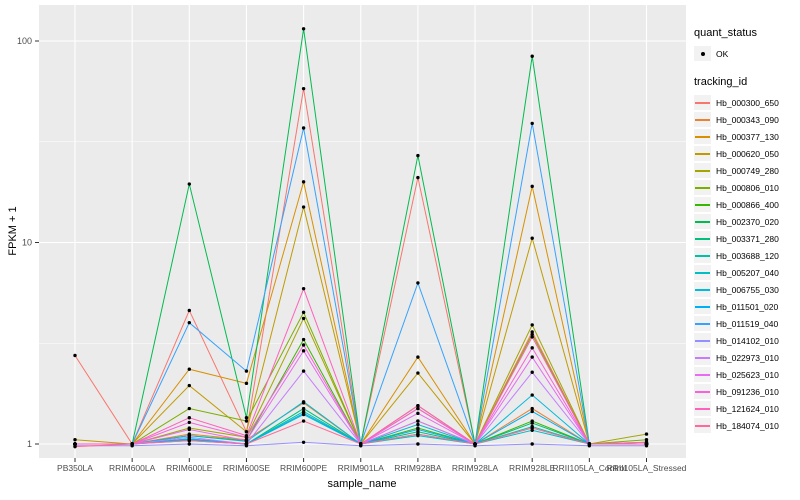 This screenshot has width=800, height=500. I want to click on x-tick-label: RRIM600LA, so click(132, 468).